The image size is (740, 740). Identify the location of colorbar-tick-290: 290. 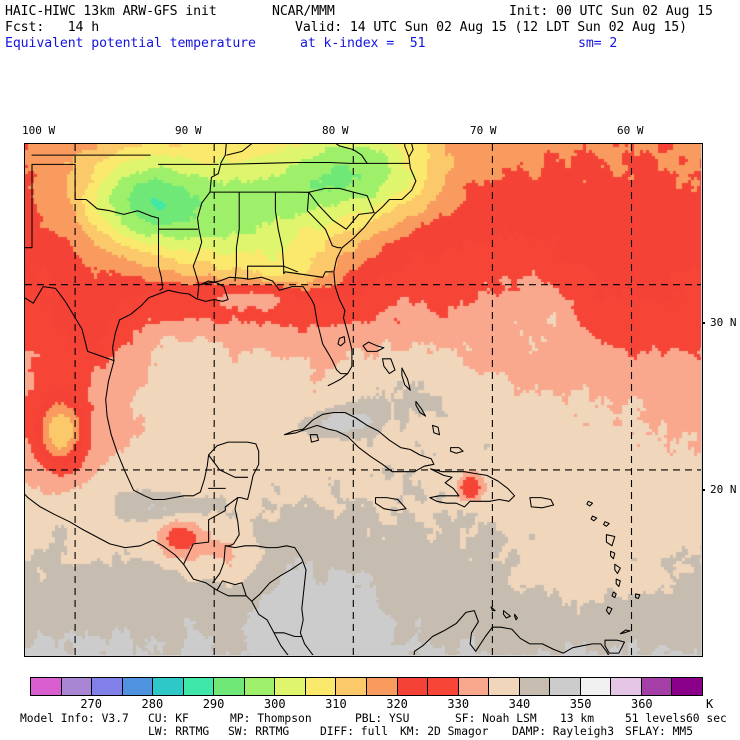
(213, 704).